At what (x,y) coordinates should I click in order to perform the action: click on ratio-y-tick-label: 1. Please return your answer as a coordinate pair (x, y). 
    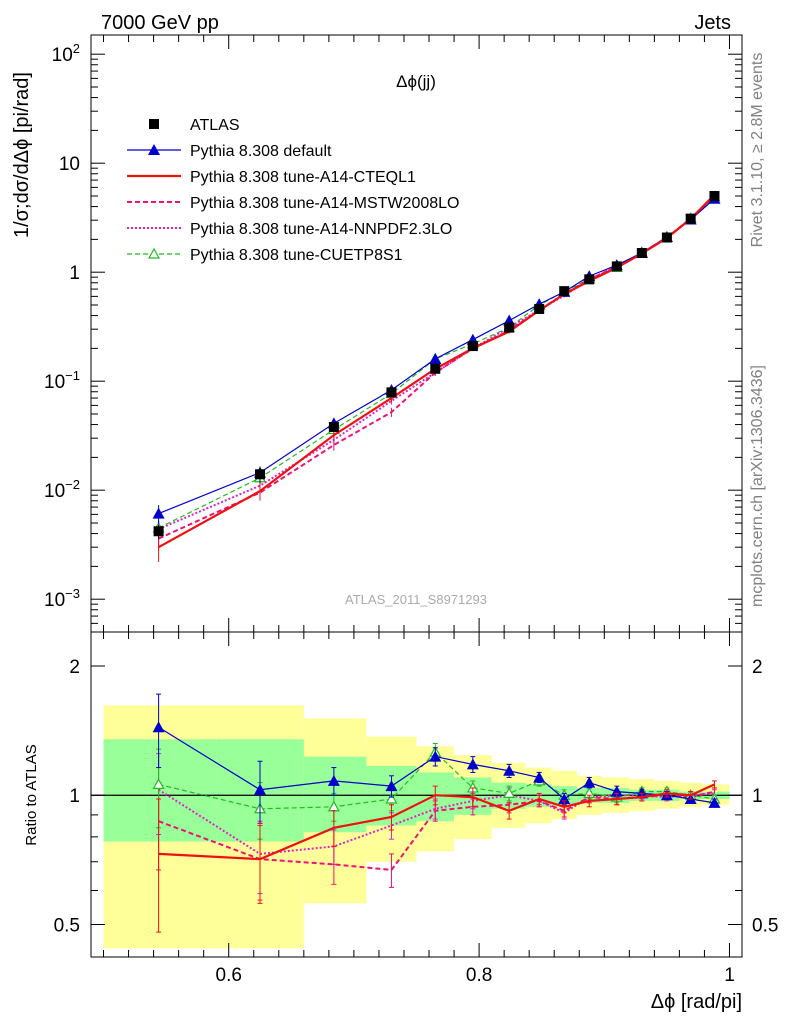
    Looking at the image, I should click on (74, 796).